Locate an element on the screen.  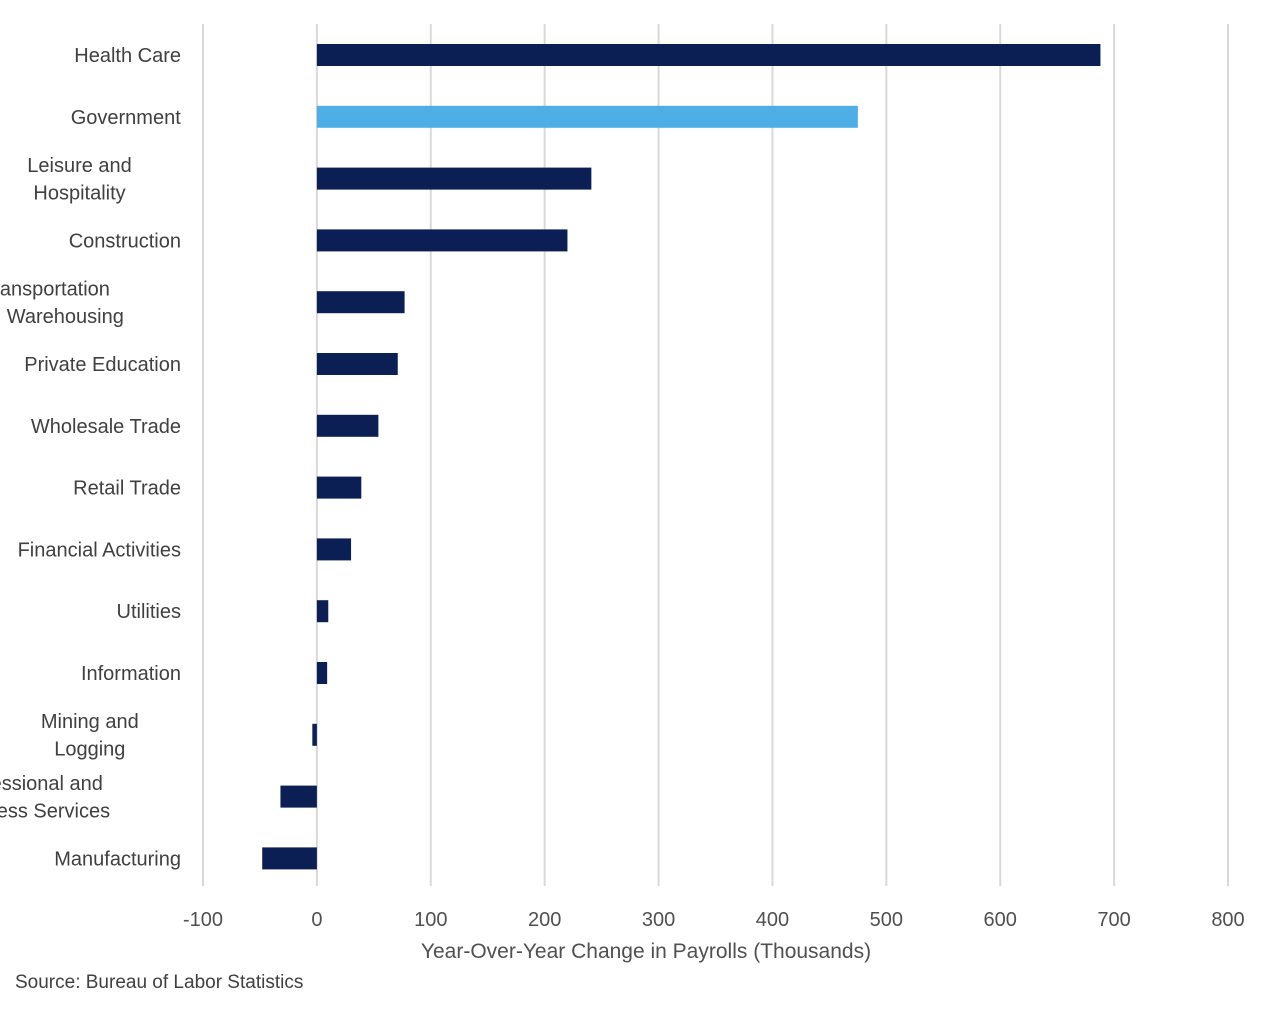
category-label: Government is located at coordinates (126, 118).